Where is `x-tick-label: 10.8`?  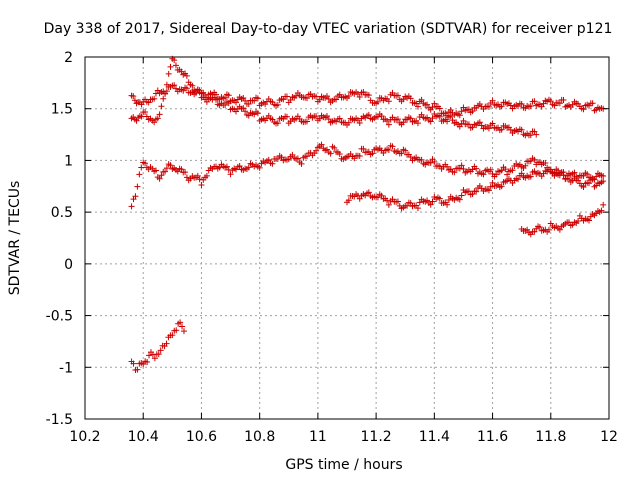
x-tick-label: 10.8 is located at coordinates (259, 437).